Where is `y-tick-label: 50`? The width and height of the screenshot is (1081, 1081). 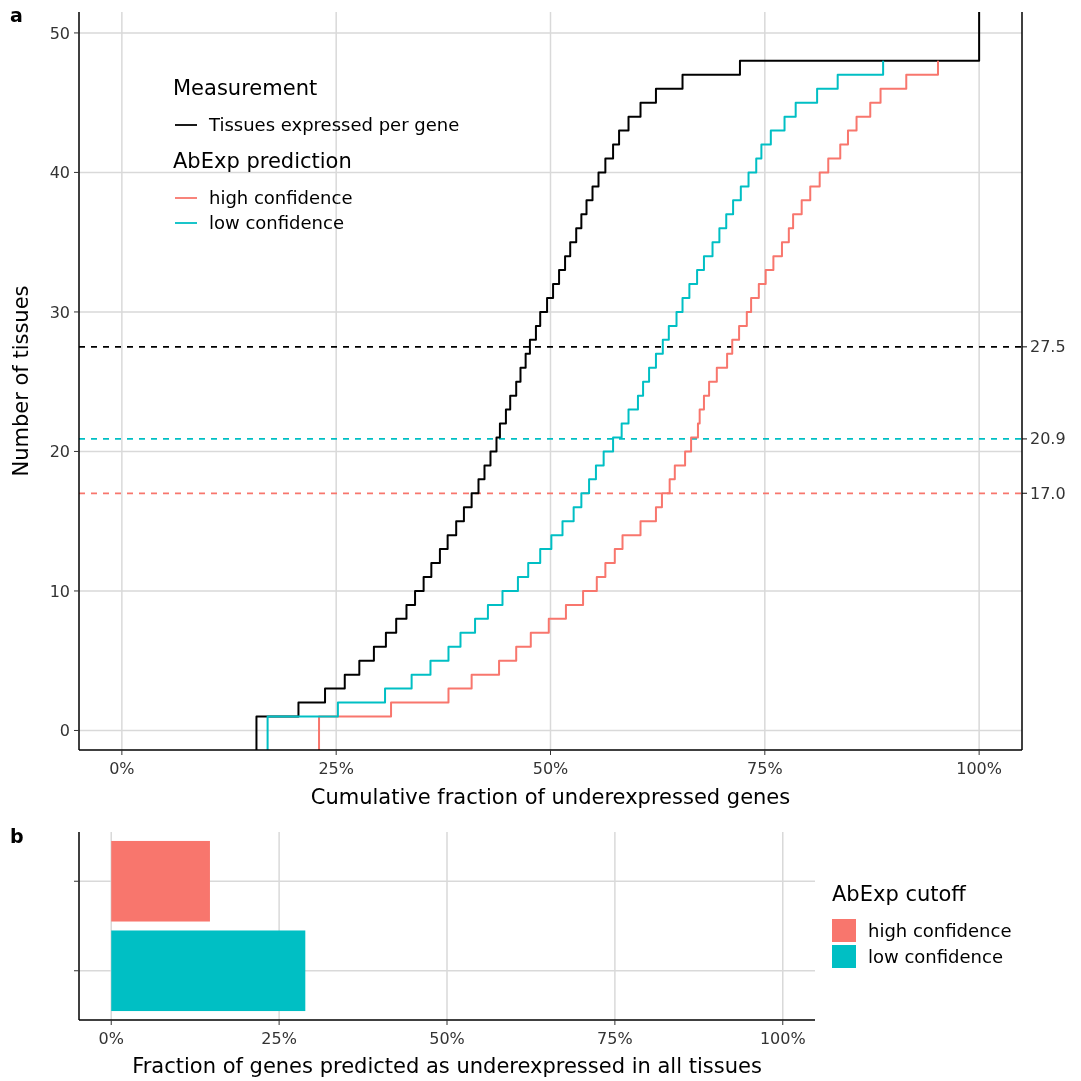
y-tick-label: 50 is located at coordinates (59, 33).